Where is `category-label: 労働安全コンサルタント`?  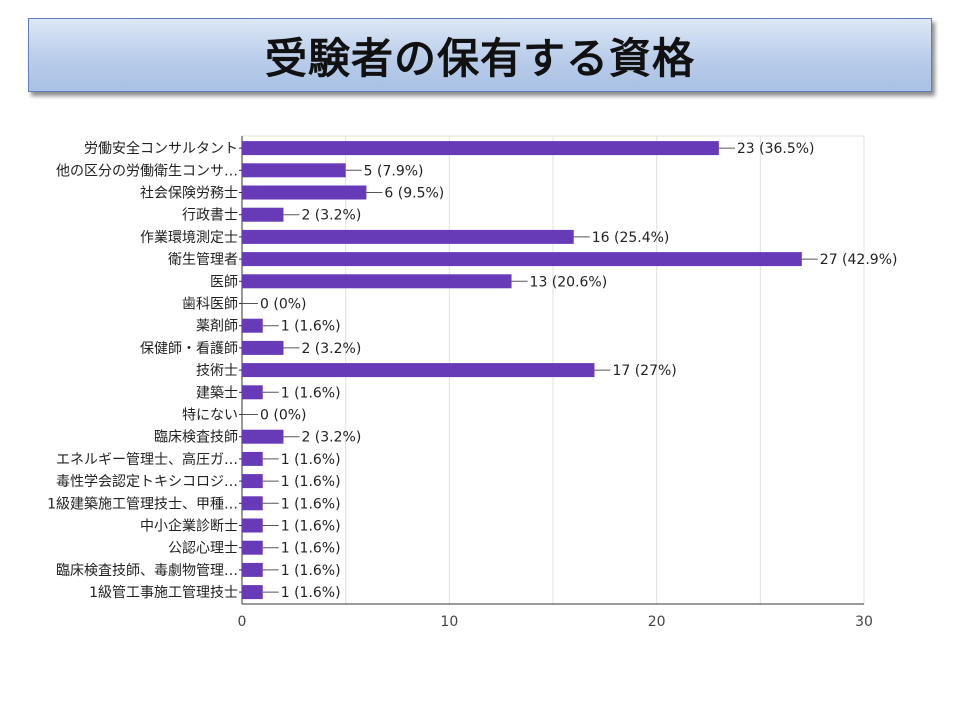
category-label: 労働安全コンサルタント is located at coordinates (161, 148).